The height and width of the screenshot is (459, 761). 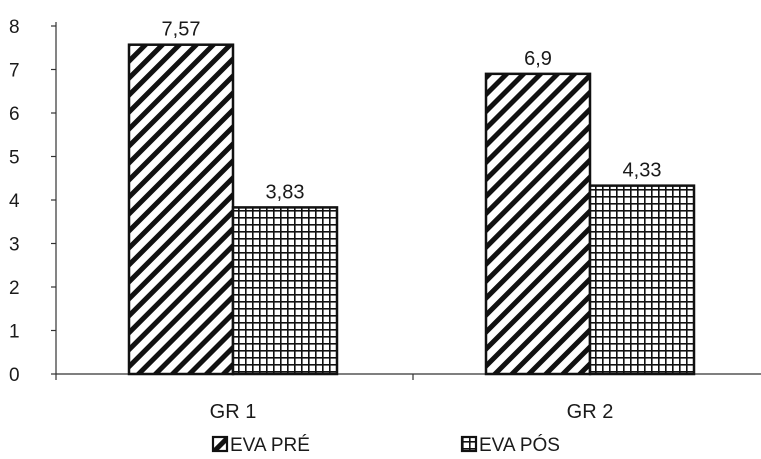 I want to click on y-tick-label: 3, so click(x=14, y=245).